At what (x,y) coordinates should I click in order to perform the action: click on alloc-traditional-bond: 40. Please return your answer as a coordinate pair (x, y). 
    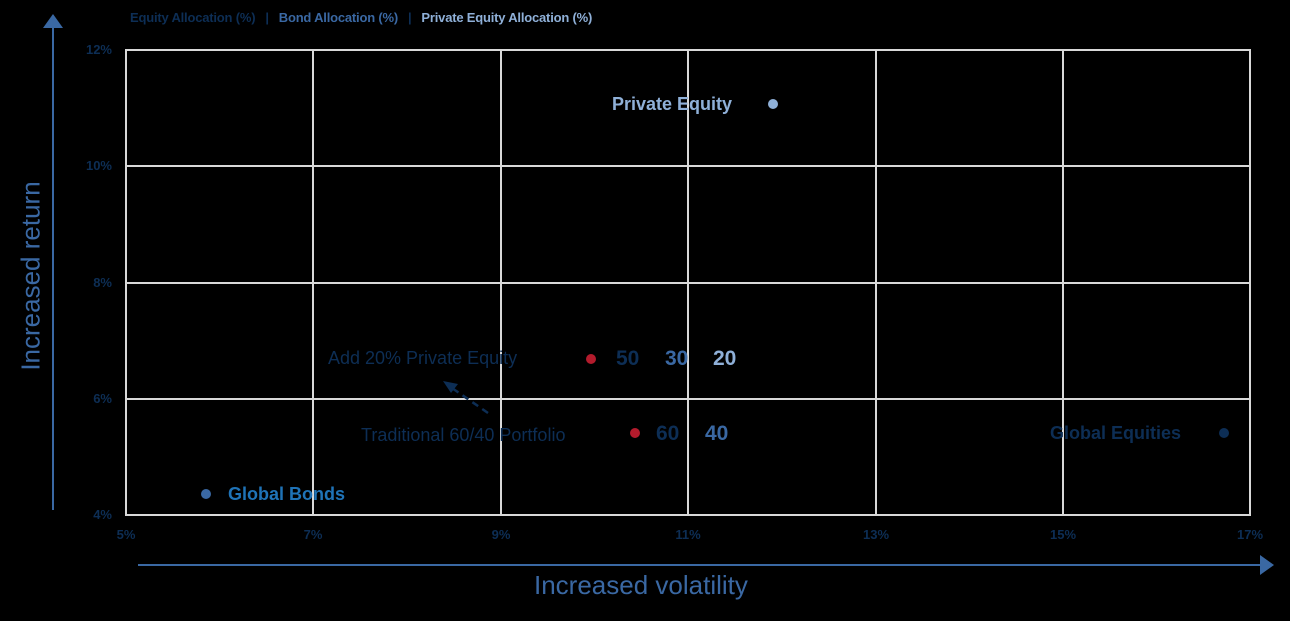
    Looking at the image, I should click on (717, 433).